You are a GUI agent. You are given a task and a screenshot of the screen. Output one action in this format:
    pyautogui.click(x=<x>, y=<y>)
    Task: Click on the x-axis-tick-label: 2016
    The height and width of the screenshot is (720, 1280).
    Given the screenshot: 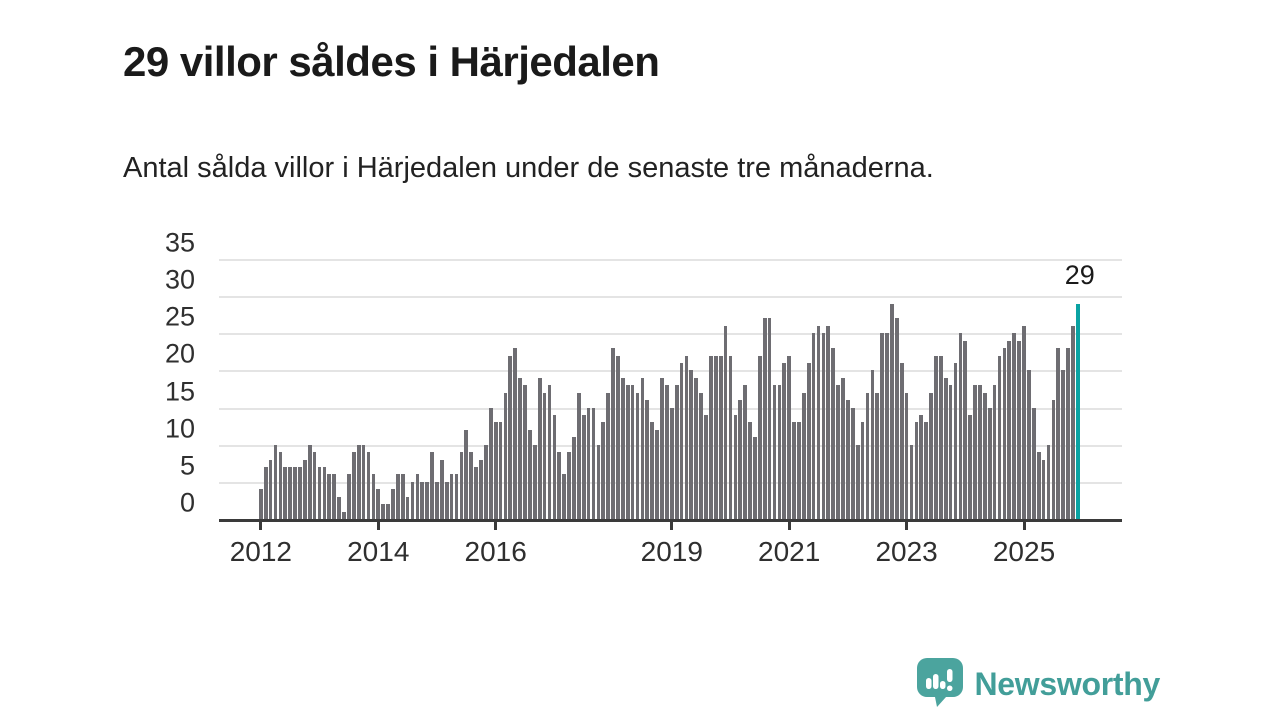 What is the action you would take?
    pyautogui.click(x=495, y=551)
    